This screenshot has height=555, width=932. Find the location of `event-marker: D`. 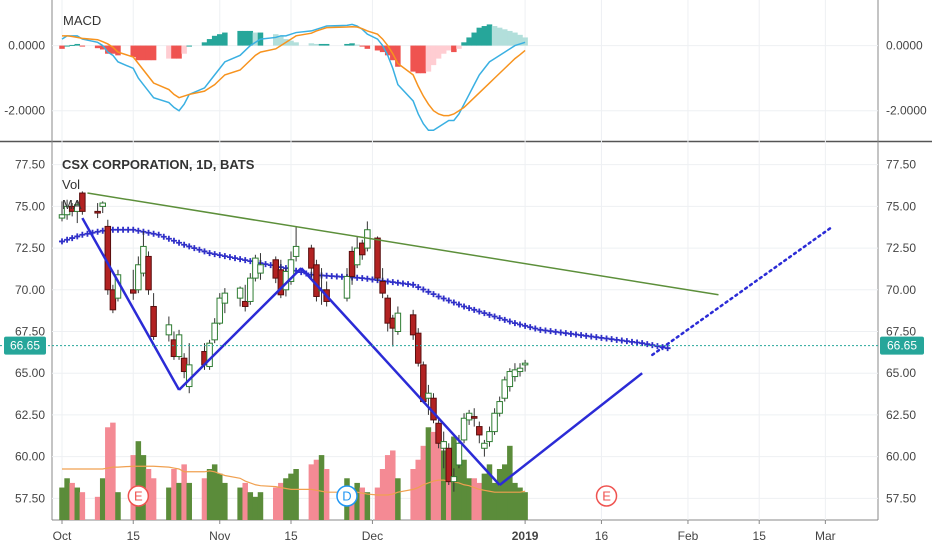

event-marker: D is located at coordinates (347, 496).